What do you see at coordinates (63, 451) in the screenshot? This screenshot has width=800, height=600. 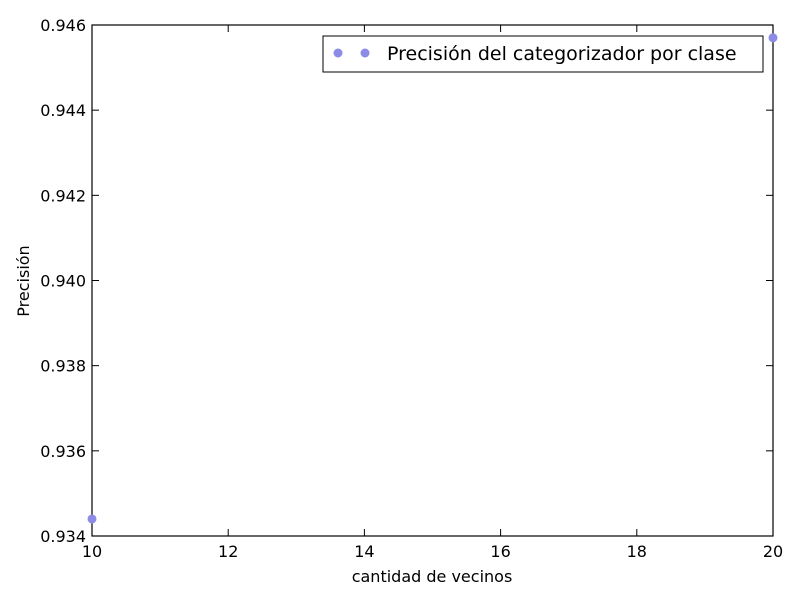 I see `y-tick-label-1: 0.936` at bounding box center [63, 451].